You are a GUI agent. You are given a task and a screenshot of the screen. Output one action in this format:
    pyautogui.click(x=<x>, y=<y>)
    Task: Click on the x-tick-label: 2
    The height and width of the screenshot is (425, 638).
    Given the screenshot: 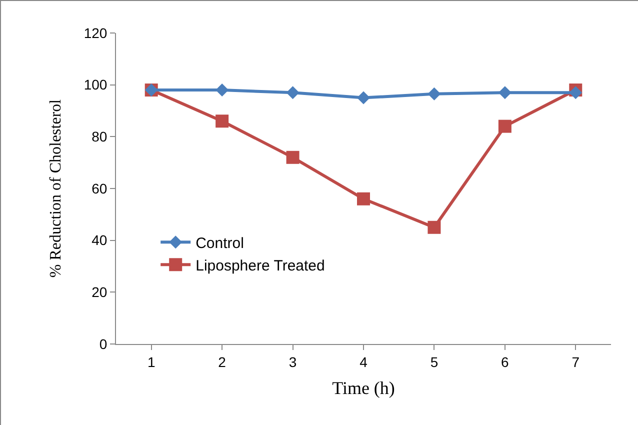 What is the action you would take?
    pyautogui.click(x=222, y=362)
    